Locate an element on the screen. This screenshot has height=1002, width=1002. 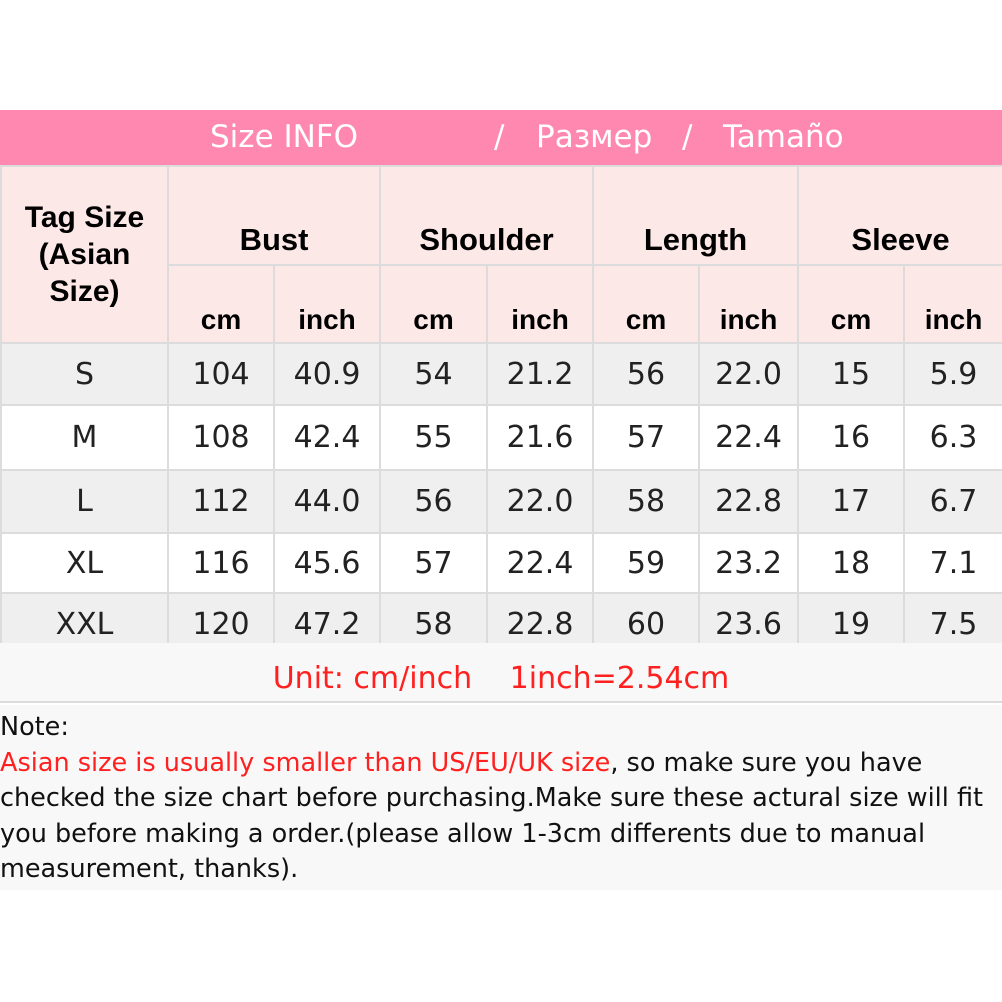
measurement-cell: 6.3 is located at coordinates (952, 437).